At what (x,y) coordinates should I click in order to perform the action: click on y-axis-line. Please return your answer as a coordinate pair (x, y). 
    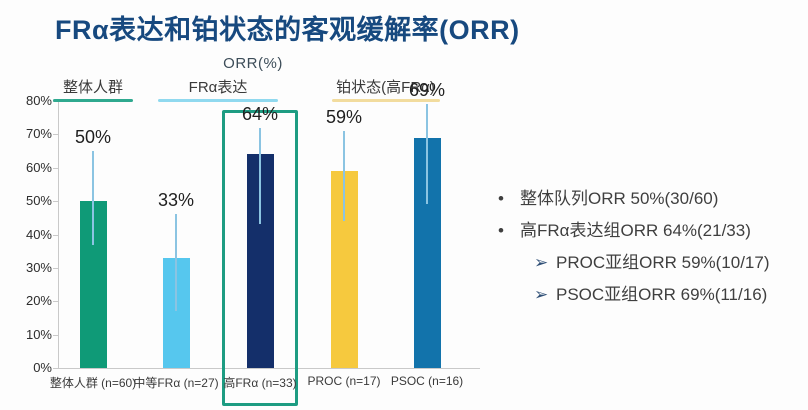
    Looking at the image, I should click on (58, 234).